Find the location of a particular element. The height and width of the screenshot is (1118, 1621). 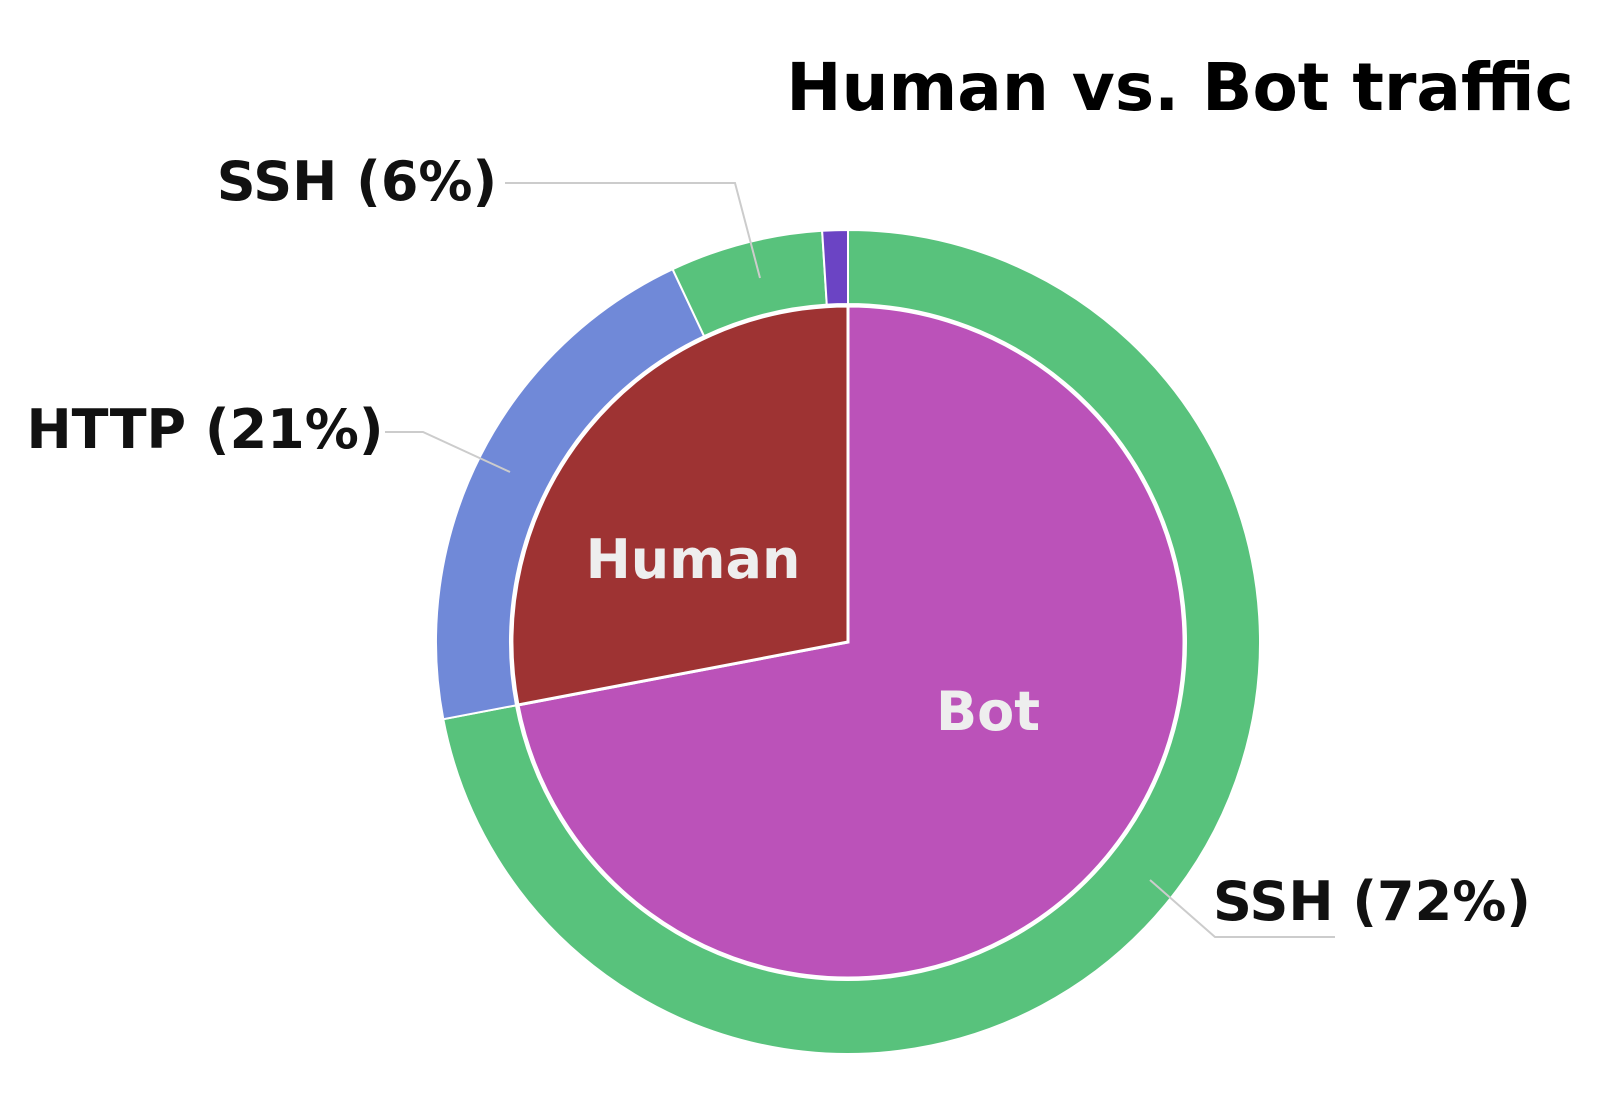

outer-label-ssh-0: SSH (72%) is located at coordinates (1372, 901).